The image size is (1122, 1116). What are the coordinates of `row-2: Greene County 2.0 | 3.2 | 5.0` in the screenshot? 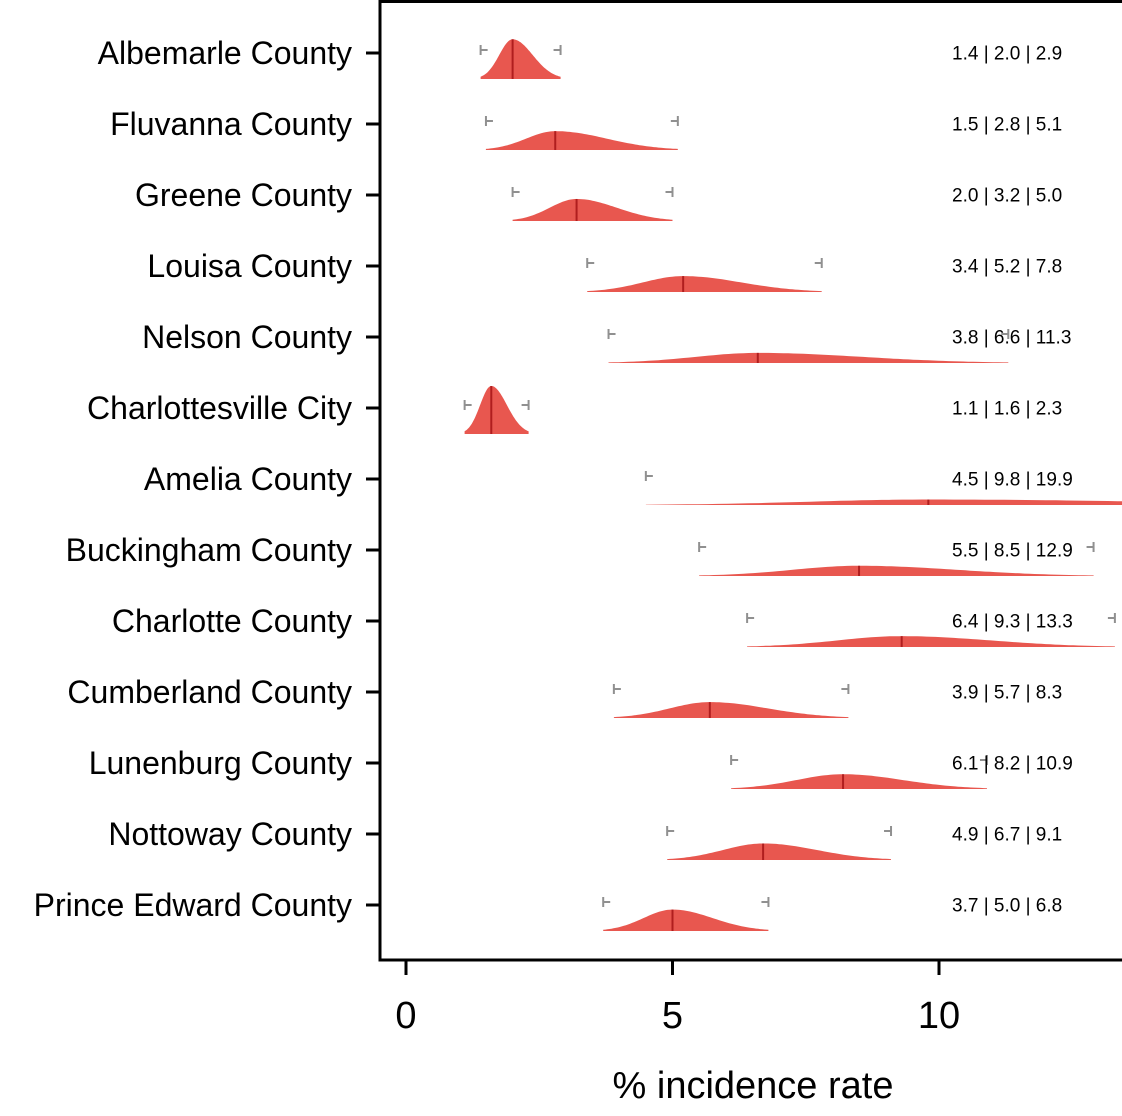 It's located at (598, 199).